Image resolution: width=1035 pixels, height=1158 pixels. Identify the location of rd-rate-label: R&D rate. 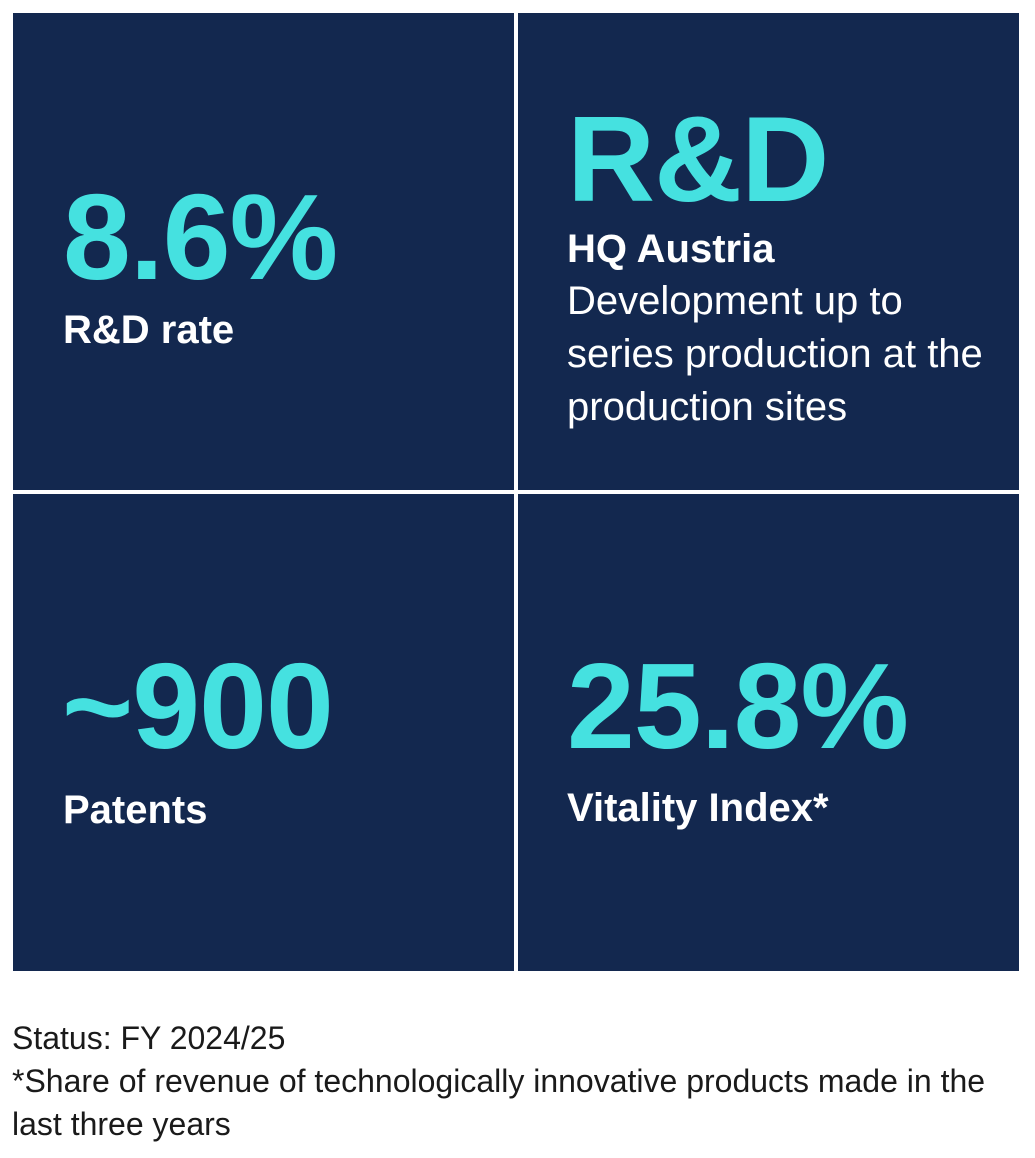
(149, 330).